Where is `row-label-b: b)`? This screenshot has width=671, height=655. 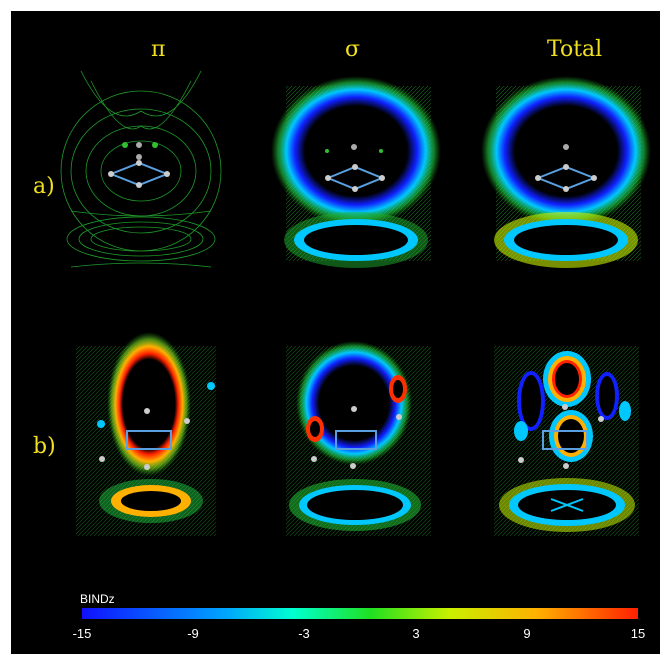
row-label-b: b) is located at coordinates (44, 446).